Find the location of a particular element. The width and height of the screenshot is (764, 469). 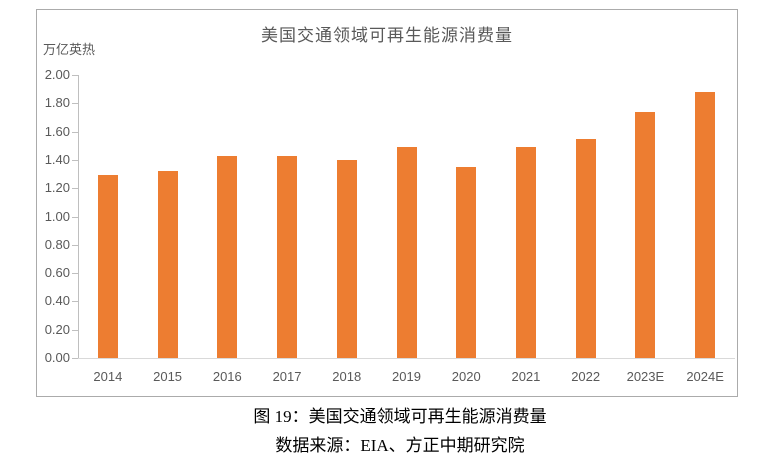

y-axis-unit-label: 万亿英热 is located at coordinates (69, 49).